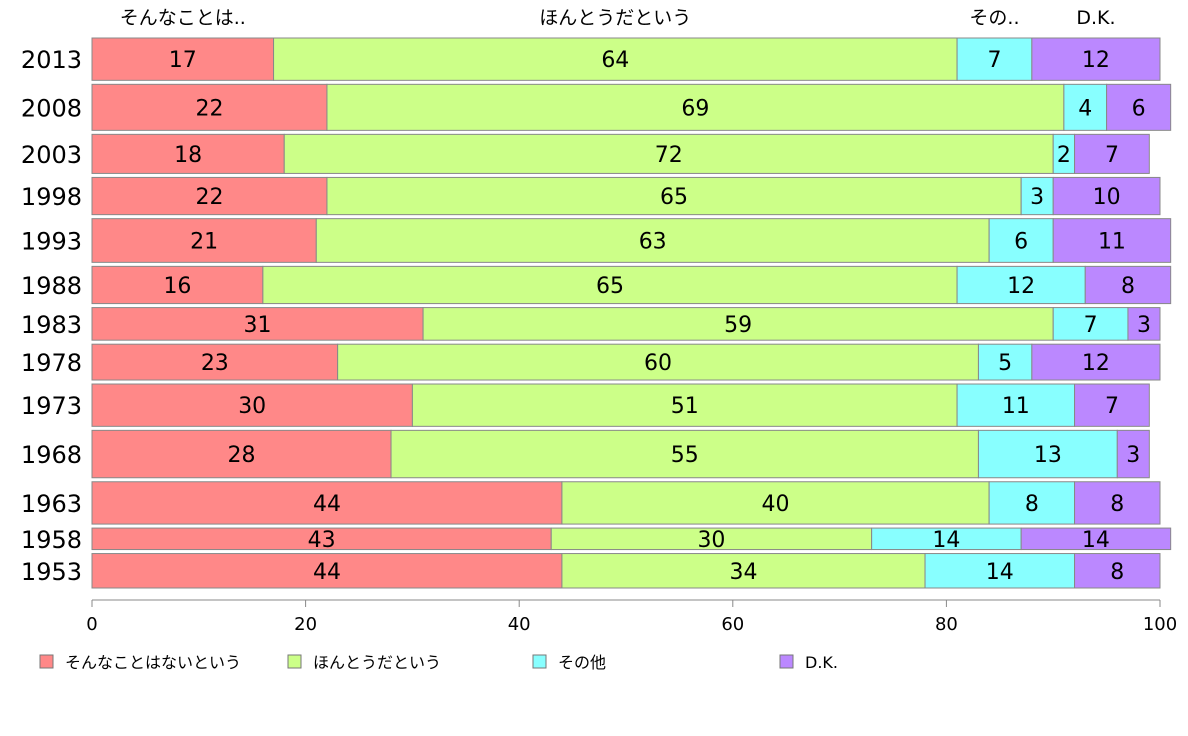  I want to click on category-label-1973: 1973, so click(51, 406).